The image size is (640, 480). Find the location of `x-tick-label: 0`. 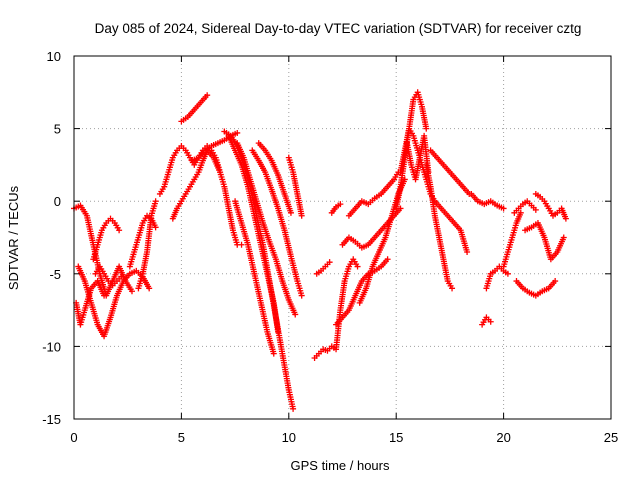

x-tick-label: 0 is located at coordinates (73, 437).